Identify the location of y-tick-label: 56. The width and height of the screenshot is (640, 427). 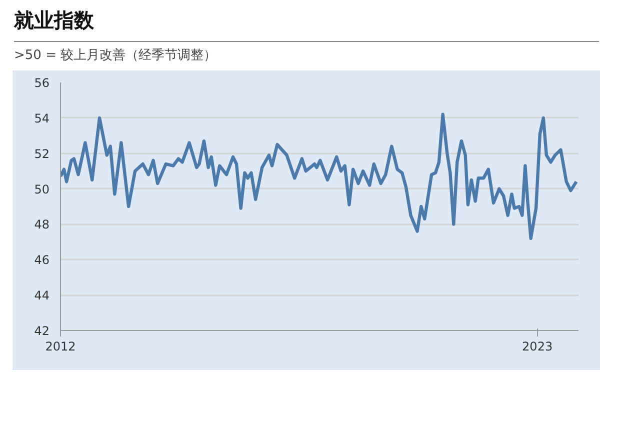
(42, 83).